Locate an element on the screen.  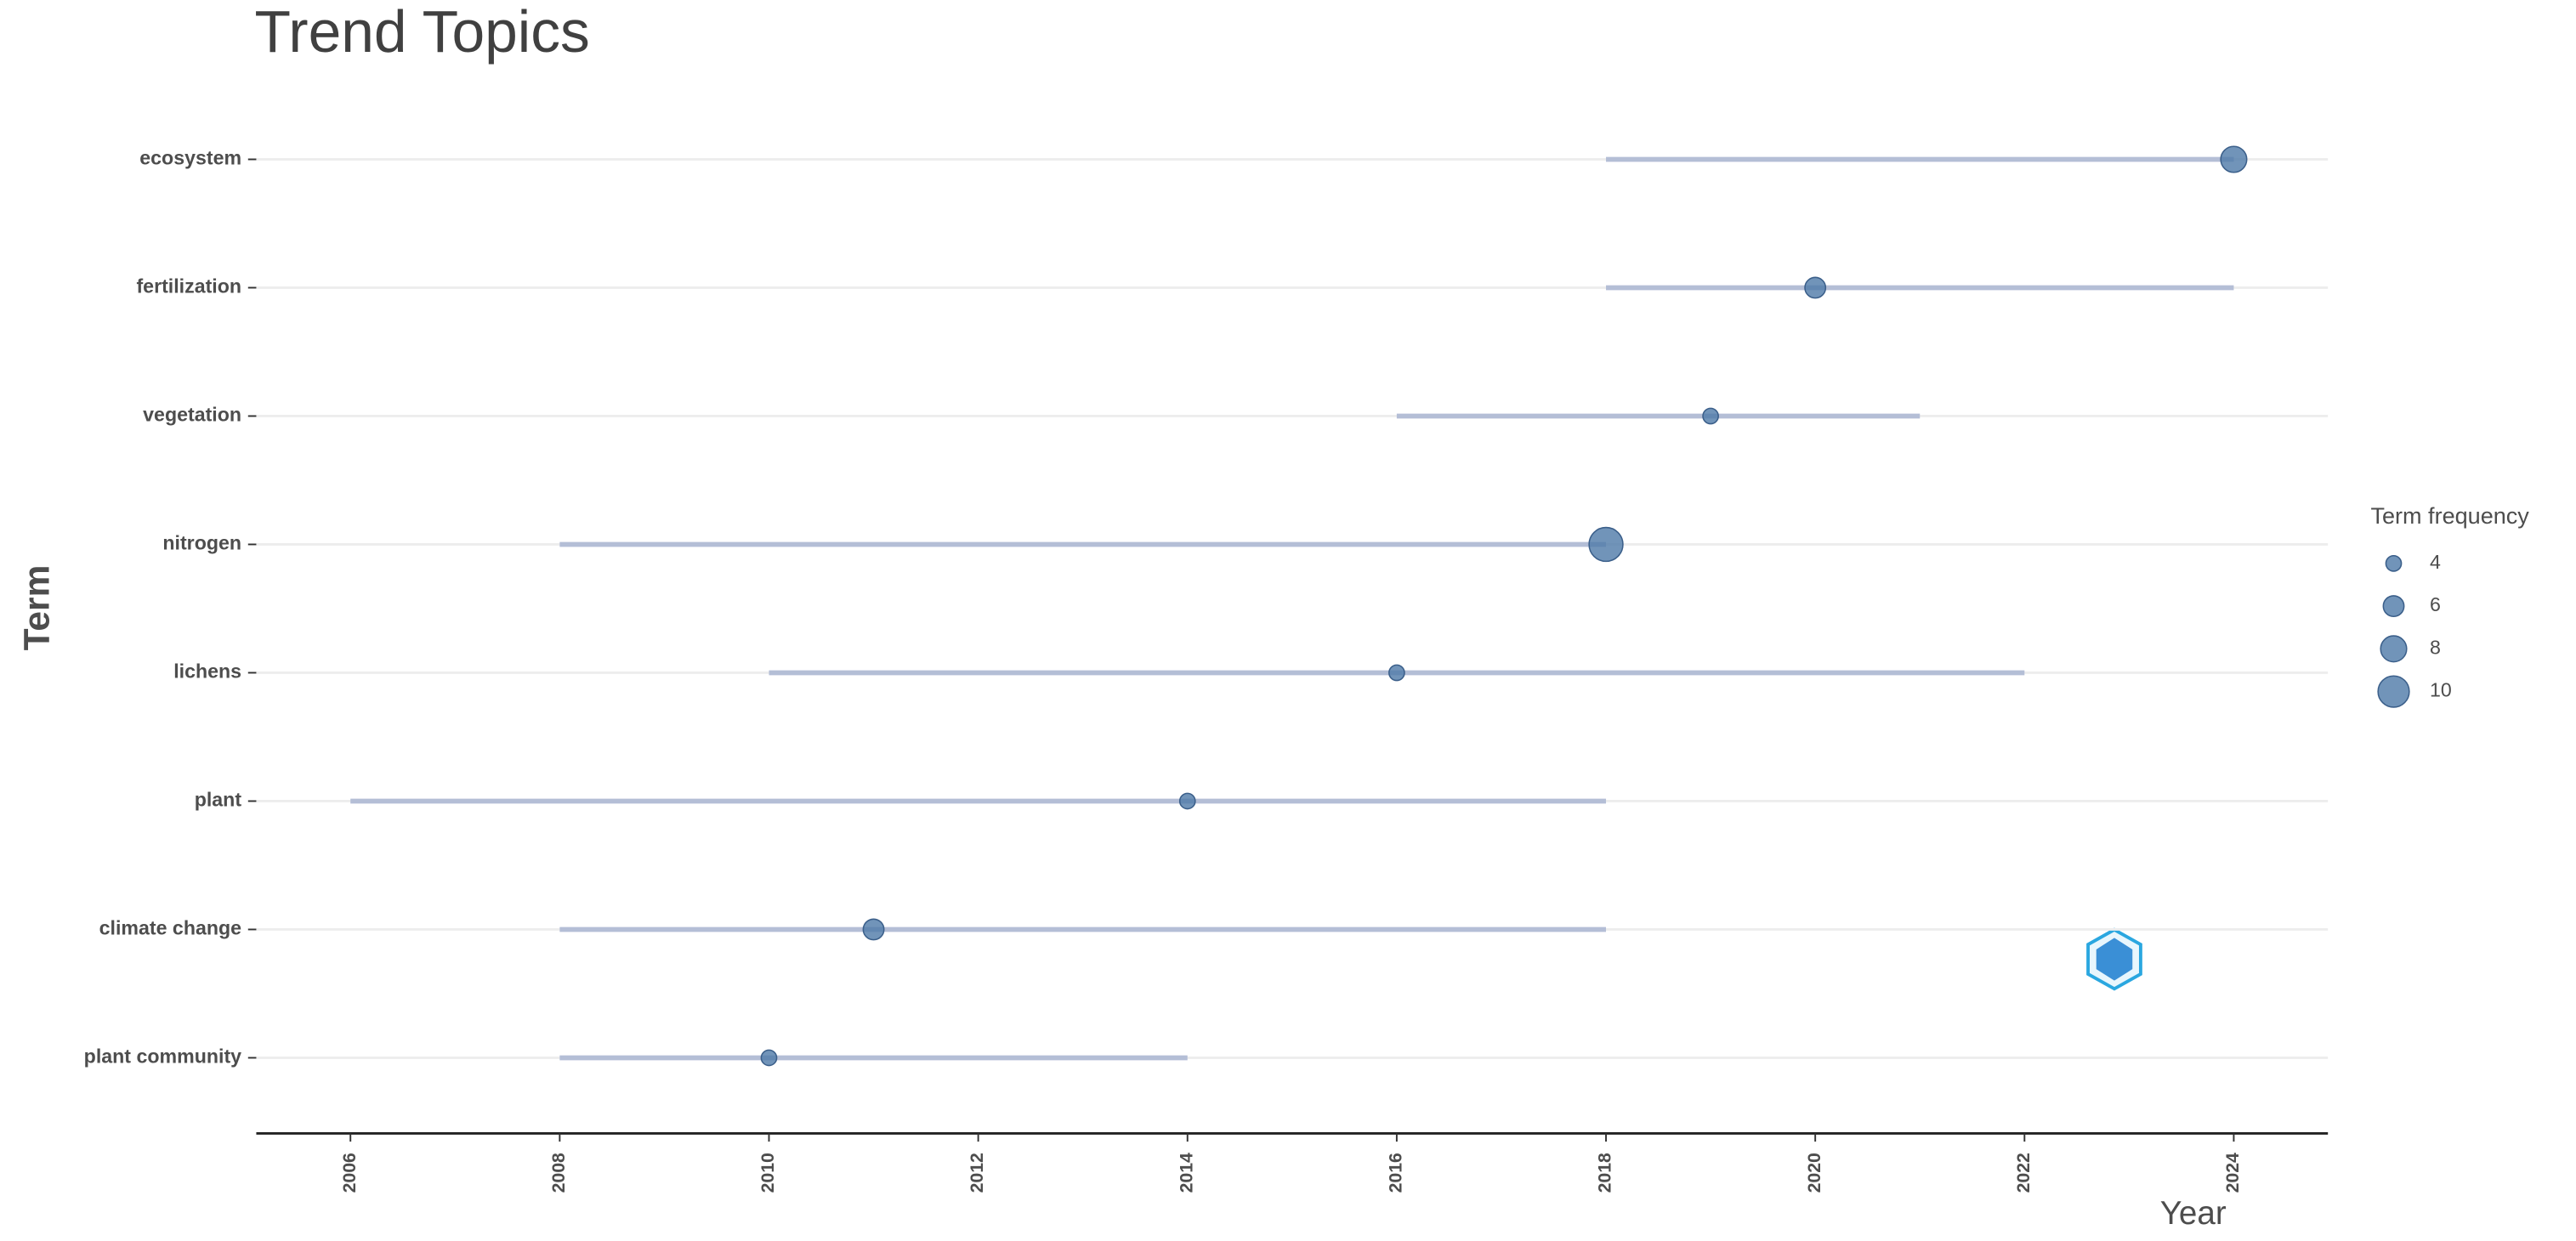
legend-label: 10 is located at coordinates (2441, 690).